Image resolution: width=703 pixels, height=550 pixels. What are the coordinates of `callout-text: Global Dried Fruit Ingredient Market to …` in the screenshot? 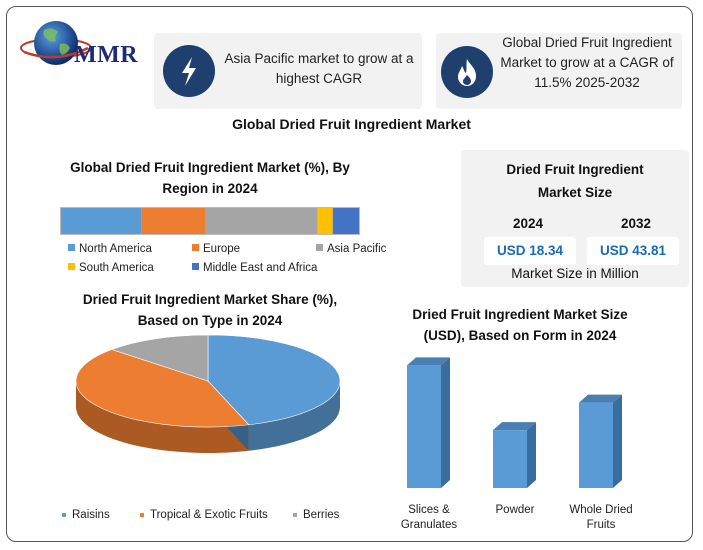 It's located at (587, 63).